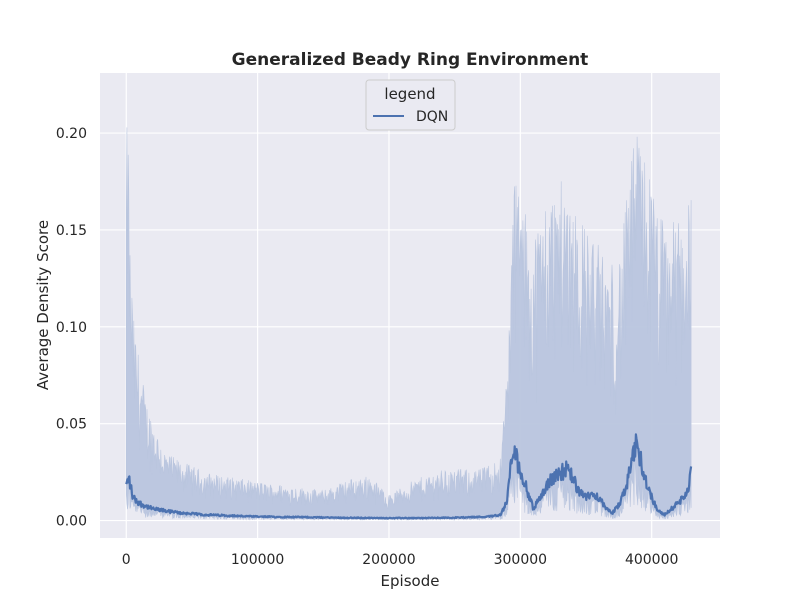 This screenshot has height=608, width=802. I want to click on y-tick-label: 0.15, so click(71, 231).